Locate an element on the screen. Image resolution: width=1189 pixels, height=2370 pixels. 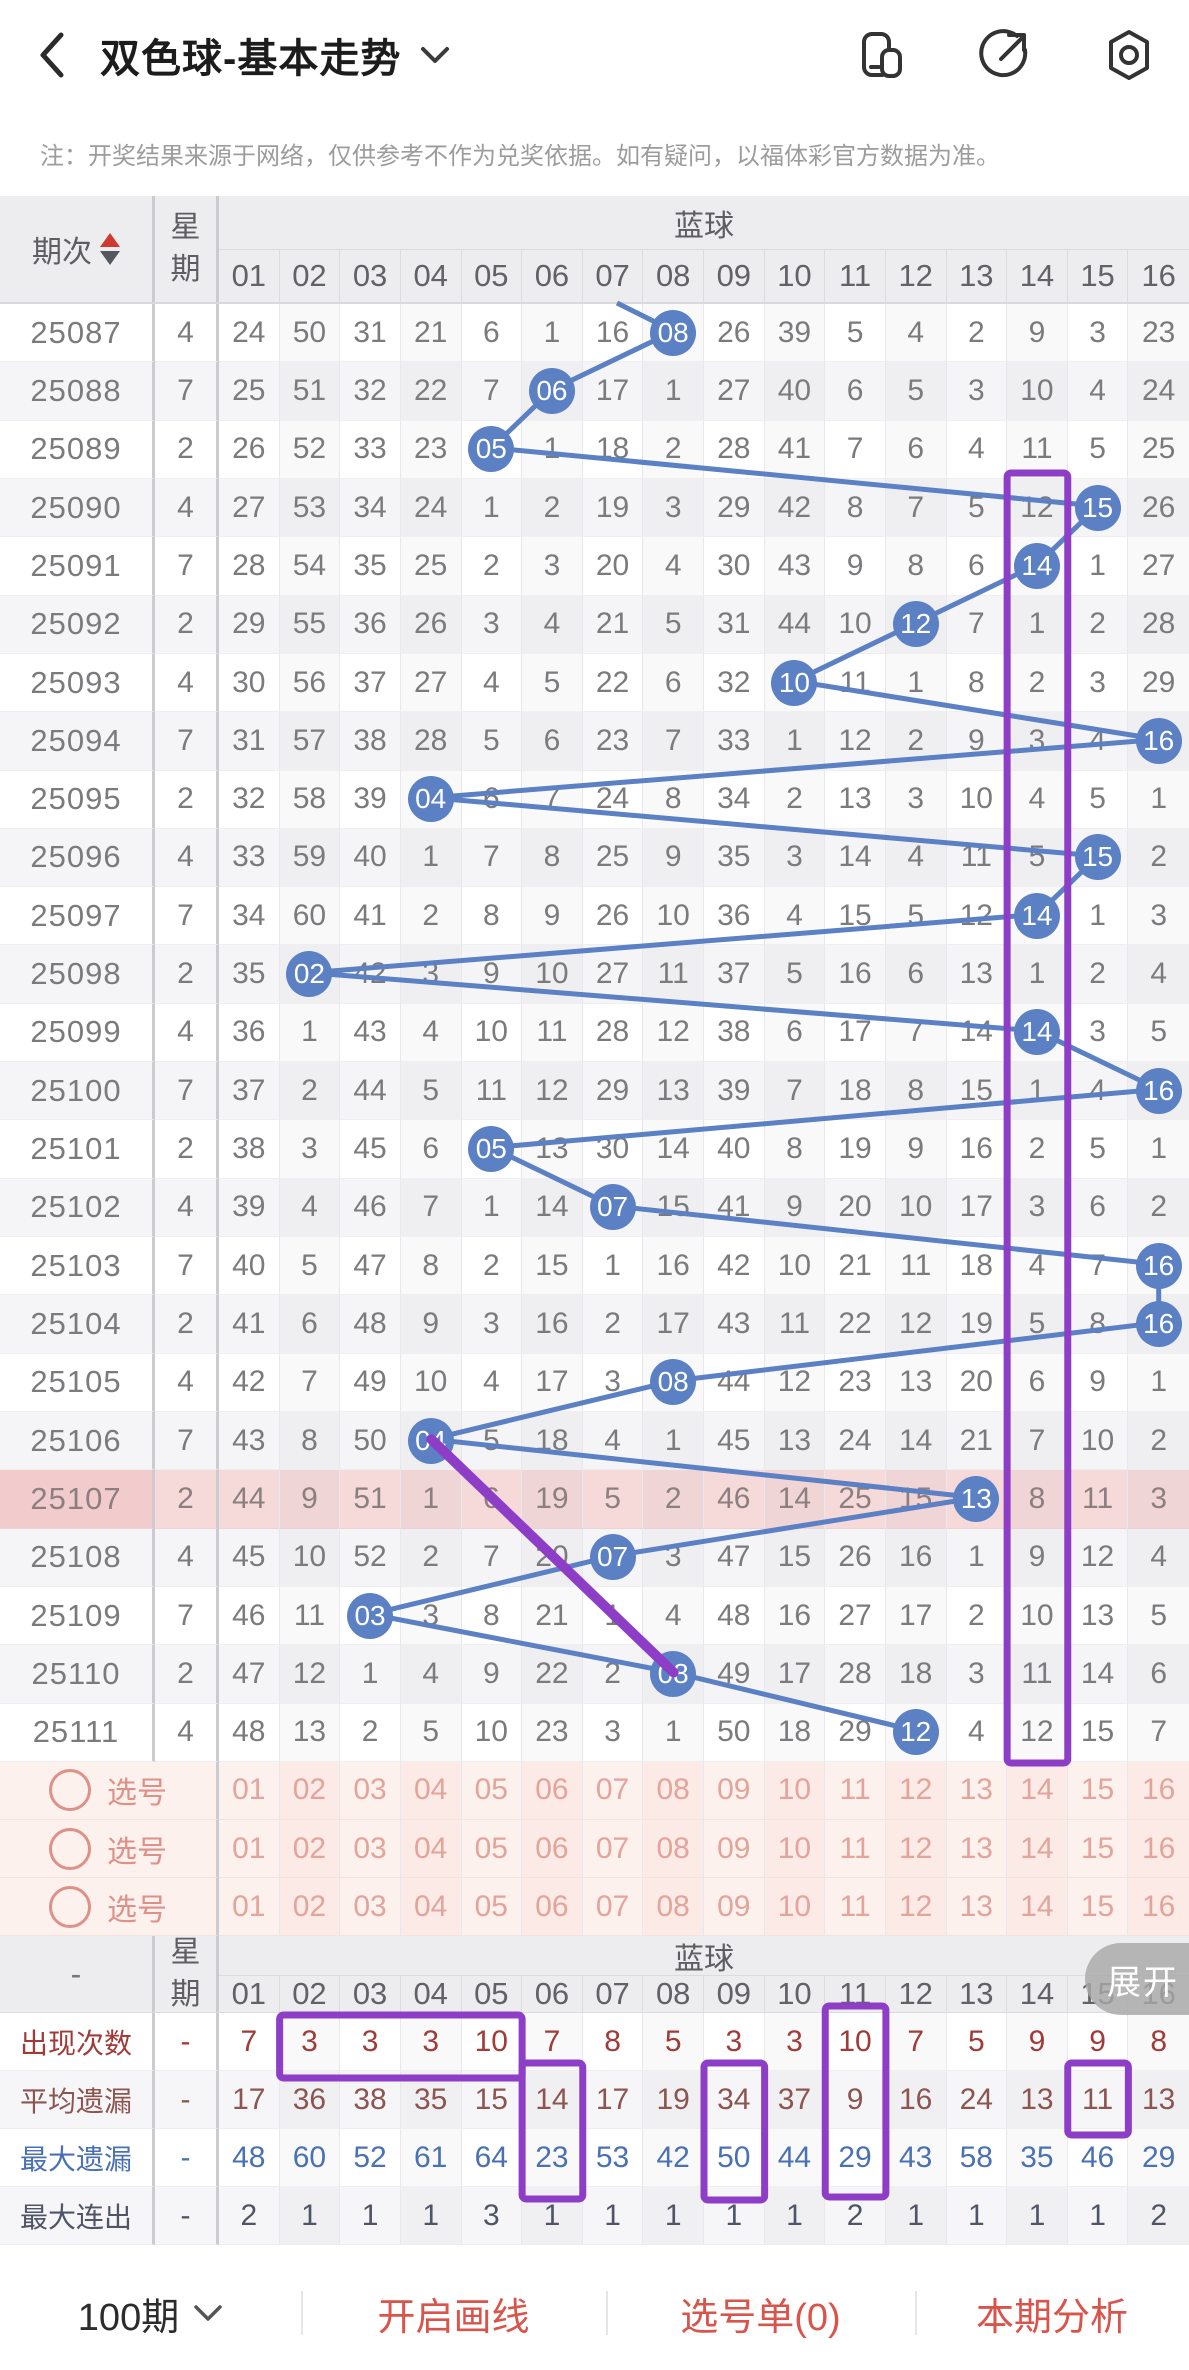
drawn-ball: 04 is located at coordinates (430, 799).